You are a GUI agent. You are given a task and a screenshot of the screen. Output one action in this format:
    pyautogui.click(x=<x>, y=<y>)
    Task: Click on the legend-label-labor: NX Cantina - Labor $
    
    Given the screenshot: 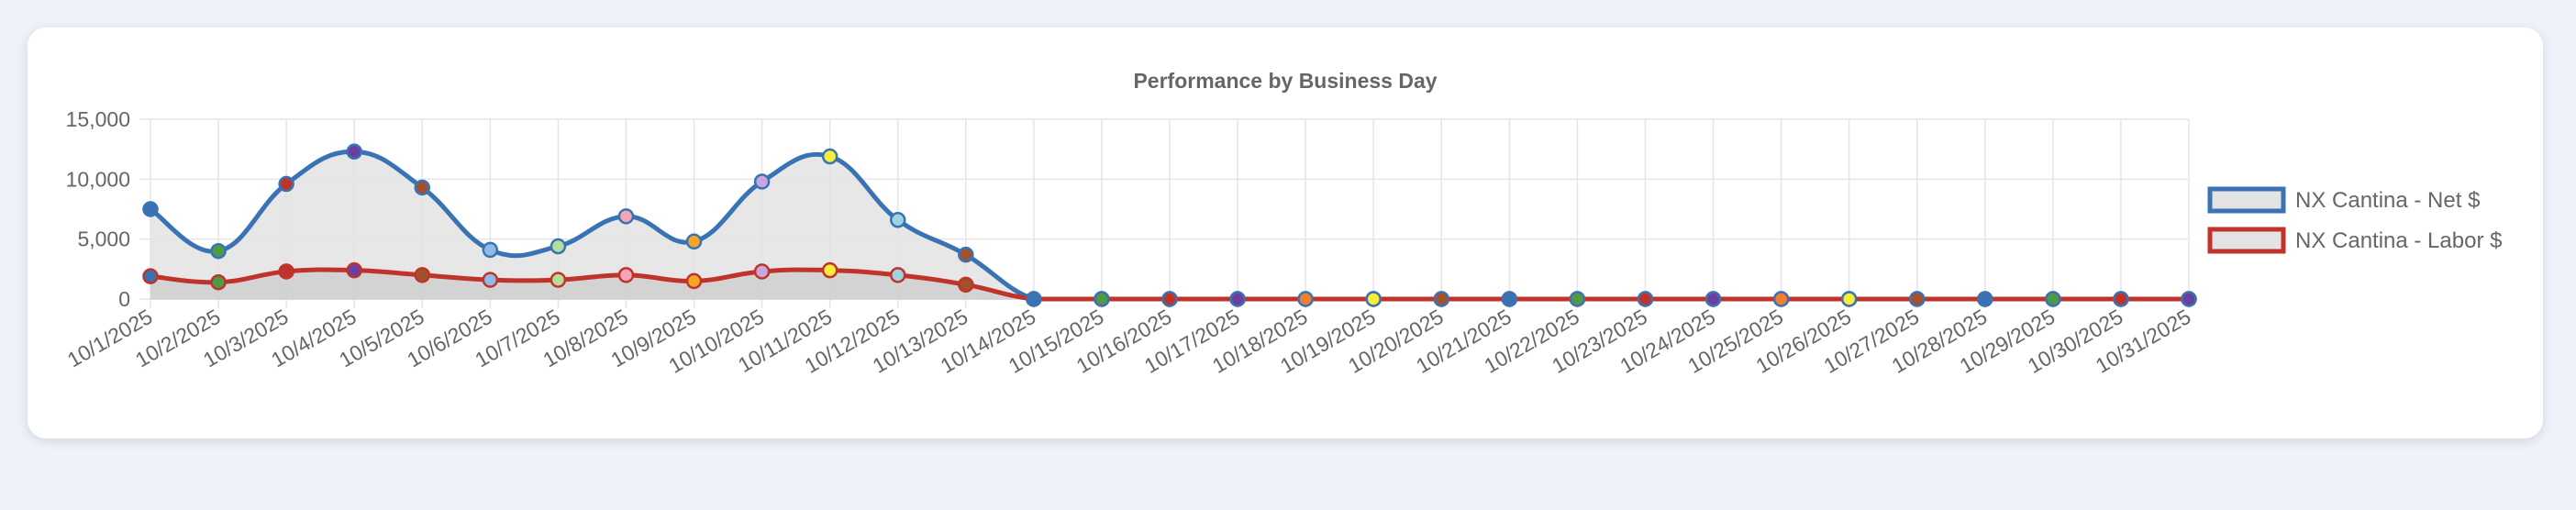 What is the action you would take?
    pyautogui.click(x=2398, y=240)
    